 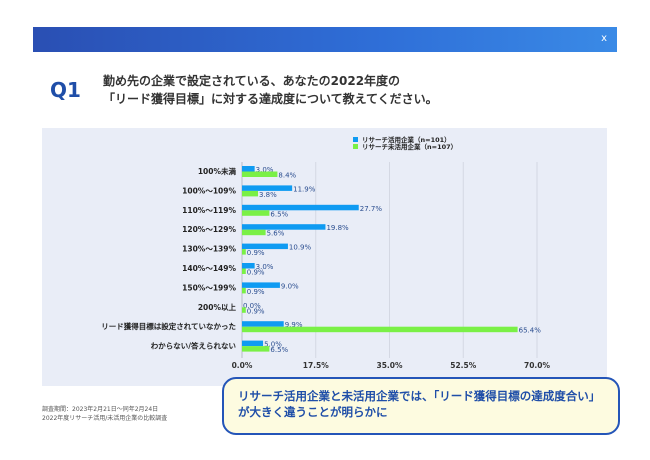 What do you see at coordinates (290, 286) in the screenshot?
I see `data-label: 9.0%` at bounding box center [290, 286].